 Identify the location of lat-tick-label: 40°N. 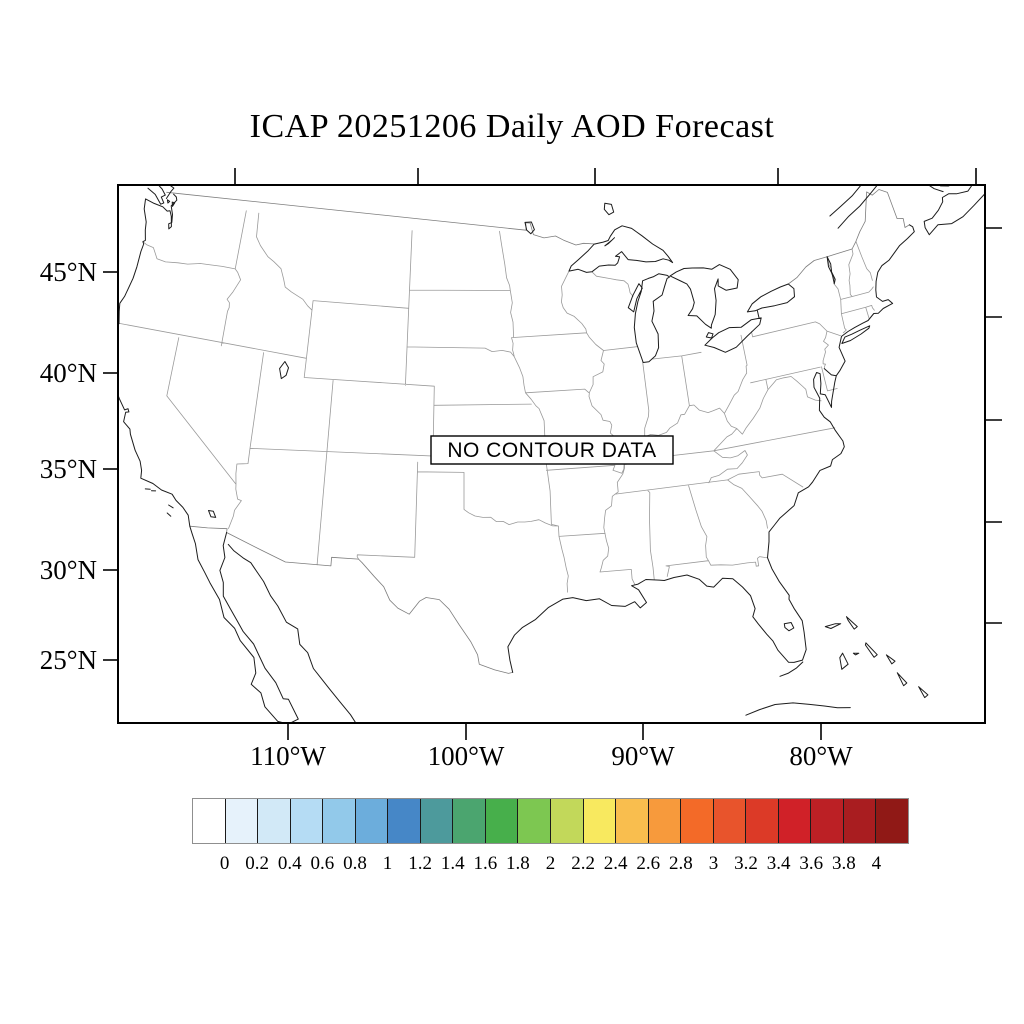
(68, 373).